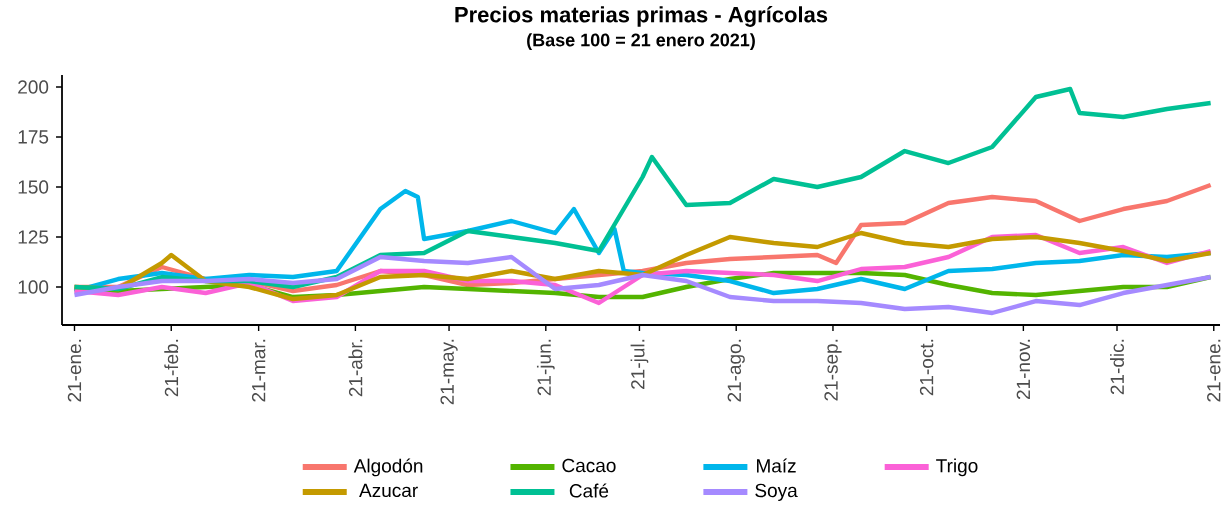 The image size is (1224, 526). Describe the element at coordinates (642, 285) in the screenshot. I see `line-series` at that location.